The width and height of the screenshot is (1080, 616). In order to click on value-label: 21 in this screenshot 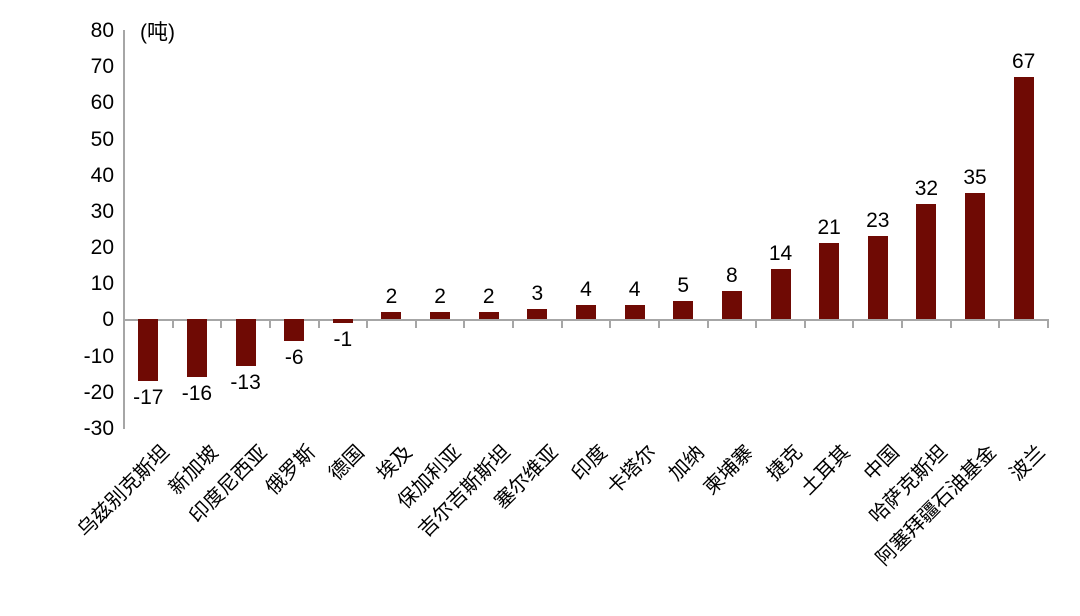, I will do `click(829, 228)`.